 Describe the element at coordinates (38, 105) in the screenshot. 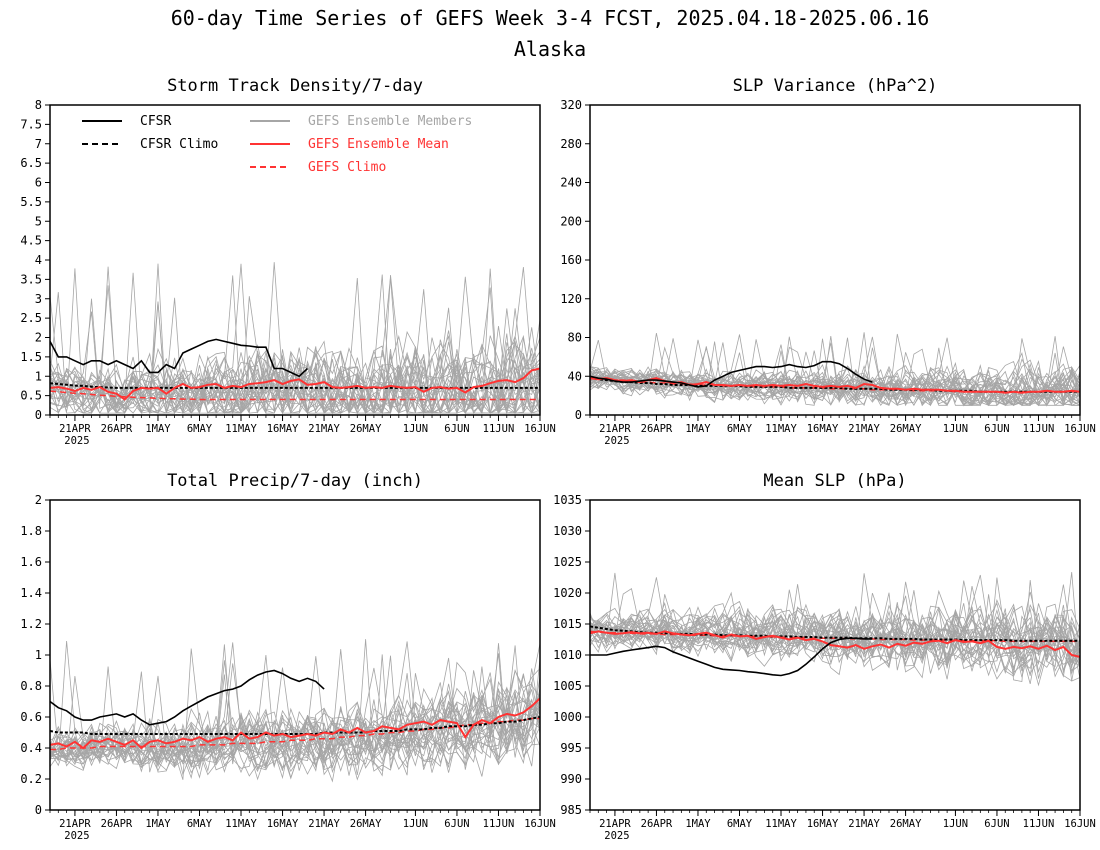

I see `y-tick-label: 8` at that location.